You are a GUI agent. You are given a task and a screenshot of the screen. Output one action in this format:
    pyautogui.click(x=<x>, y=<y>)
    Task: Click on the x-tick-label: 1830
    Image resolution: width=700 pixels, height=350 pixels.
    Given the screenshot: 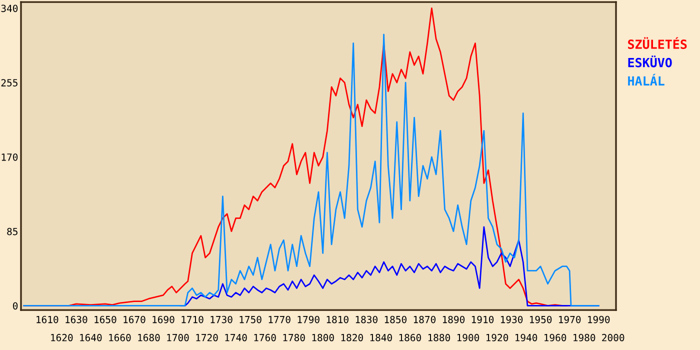 What is the action you would take?
    pyautogui.click(x=367, y=320)
    